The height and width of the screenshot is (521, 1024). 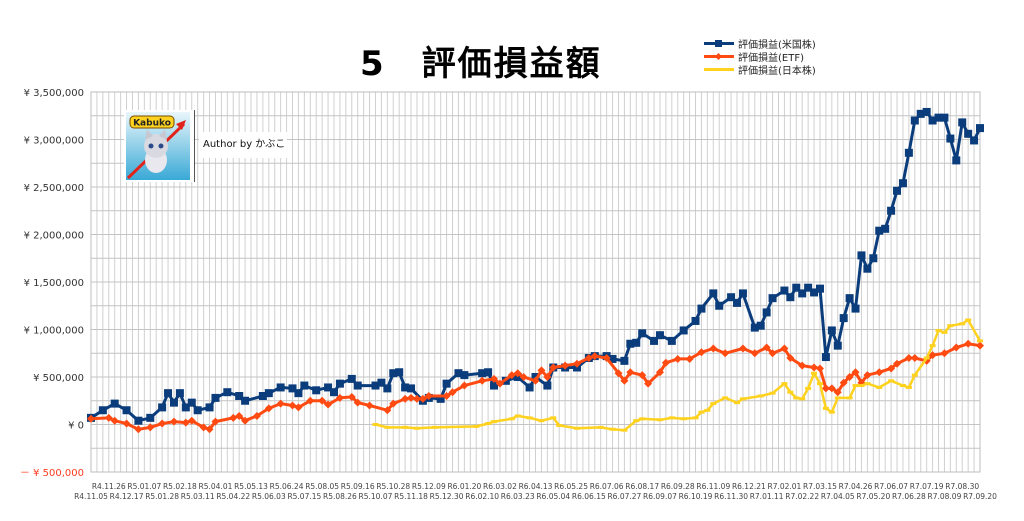 What do you see at coordinates (820, 486) in the screenshot?
I see `x-tick-label: R7.03.15` at bounding box center [820, 486].